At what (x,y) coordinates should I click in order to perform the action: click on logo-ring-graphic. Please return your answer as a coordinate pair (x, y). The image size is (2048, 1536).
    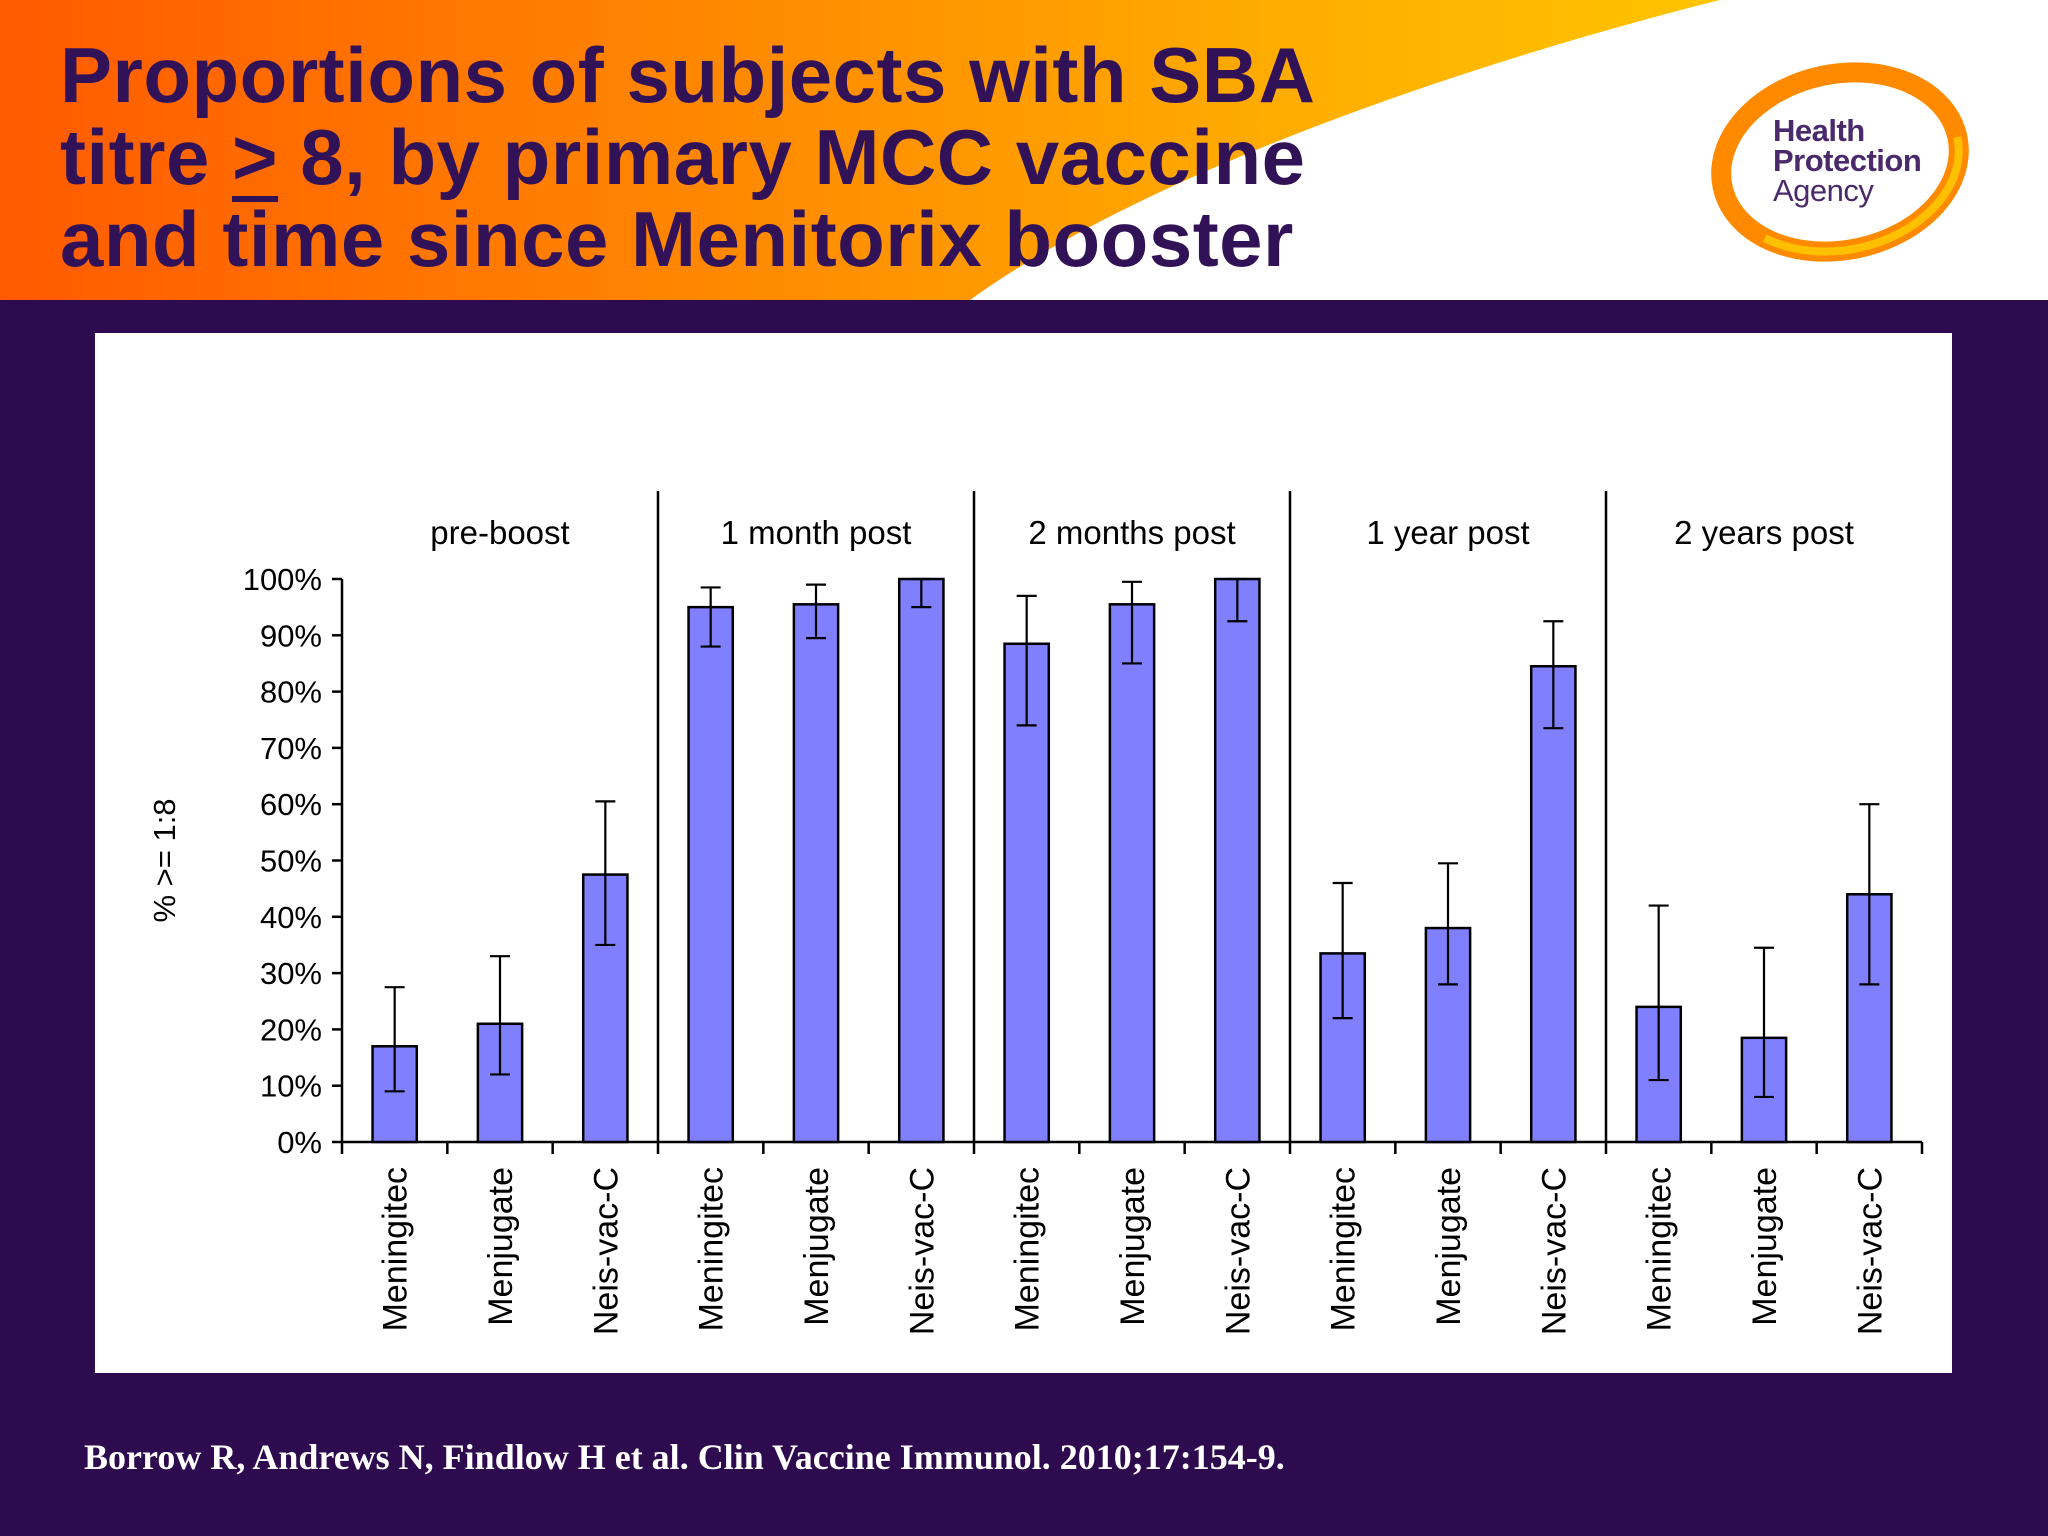
    Looking at the image, I should click on (1840, 162).